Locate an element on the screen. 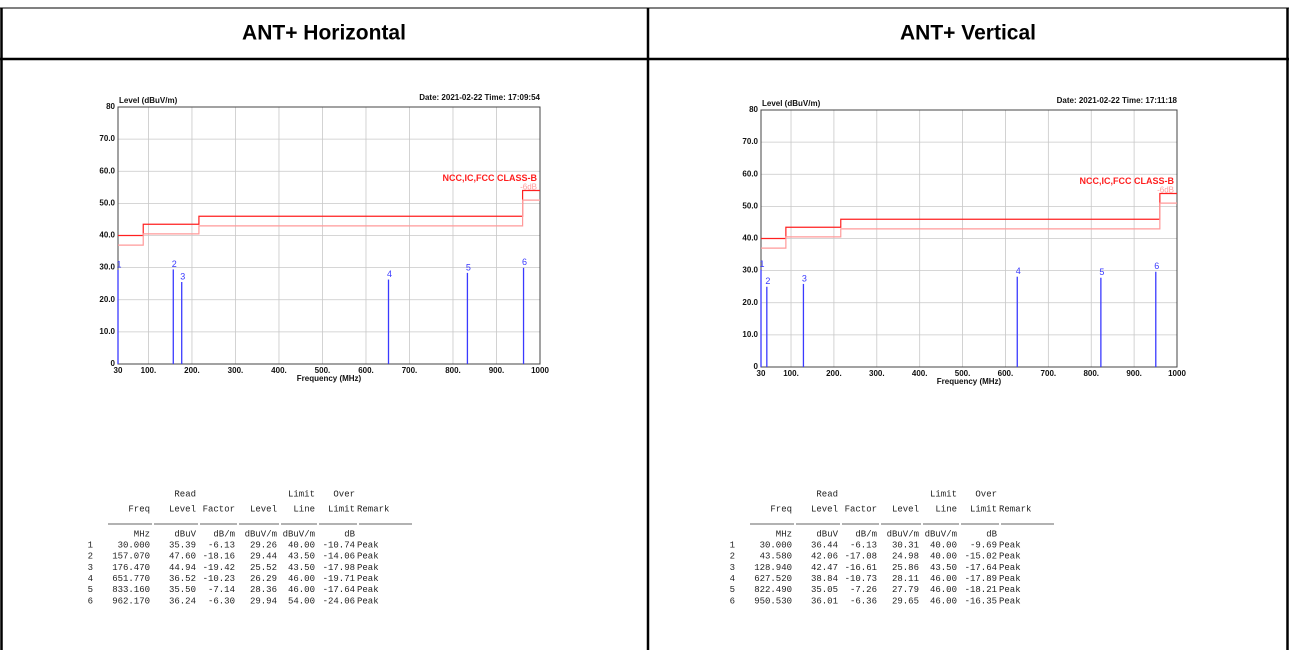 This screenshot has width=1289, height=650. table-cell: 35.50 is located at coordinates (182, 590).